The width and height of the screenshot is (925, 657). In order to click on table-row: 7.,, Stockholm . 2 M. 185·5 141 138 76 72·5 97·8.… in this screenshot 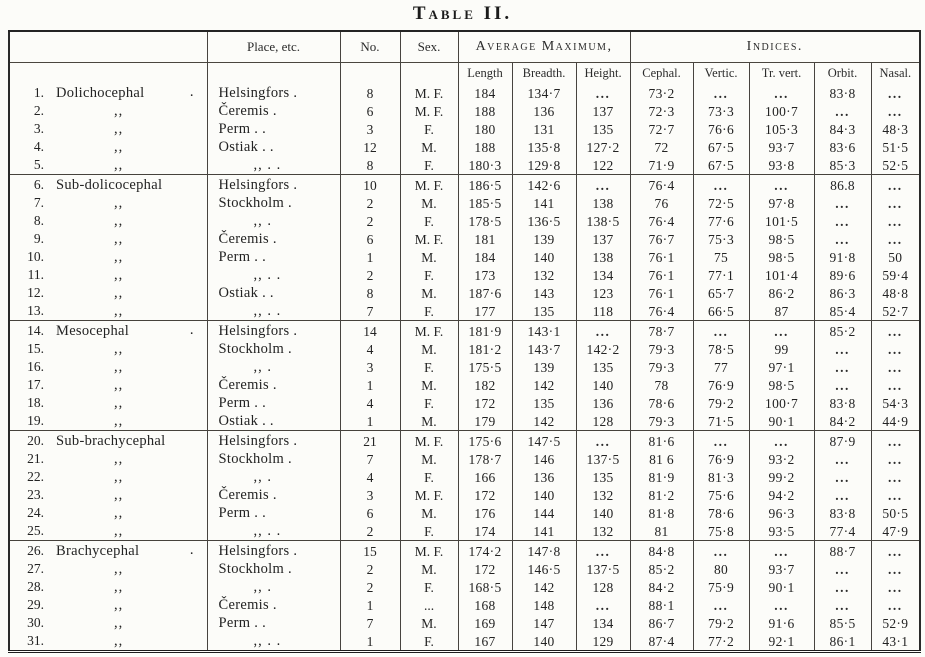, I will do `click(465, 203)`.